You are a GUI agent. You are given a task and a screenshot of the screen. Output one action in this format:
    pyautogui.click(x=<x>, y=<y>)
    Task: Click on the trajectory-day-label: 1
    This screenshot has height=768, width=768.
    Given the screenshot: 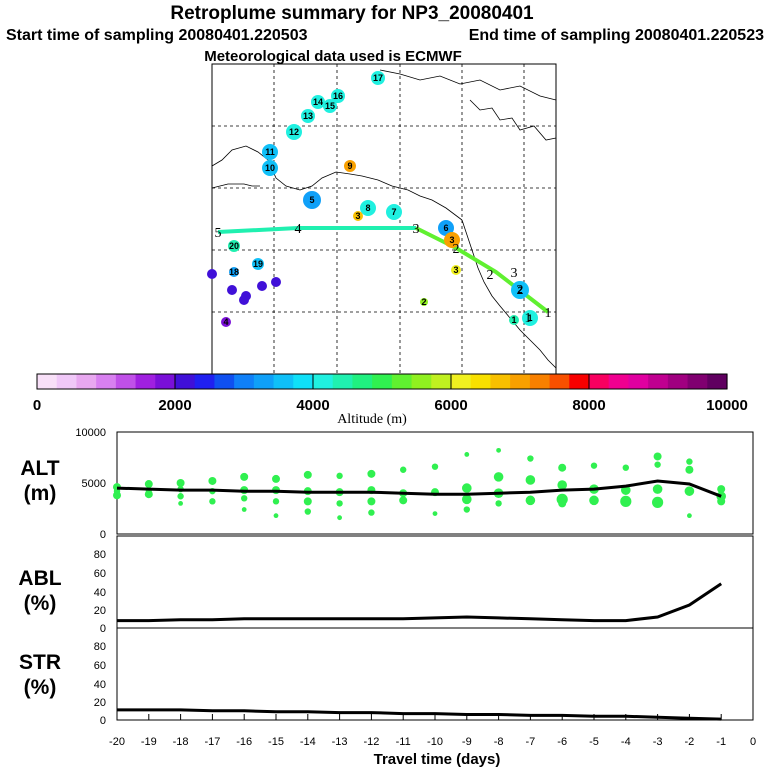 What is the action you would take?
    pyautogui.click(x=528, y=318)
    